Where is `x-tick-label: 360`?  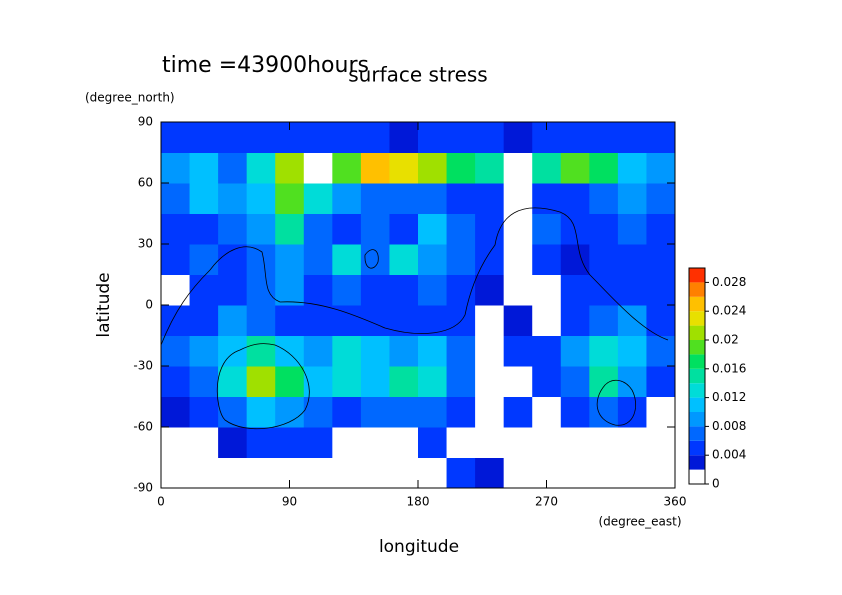
x-tick-label: 360 is located at coordinates (675, 502).